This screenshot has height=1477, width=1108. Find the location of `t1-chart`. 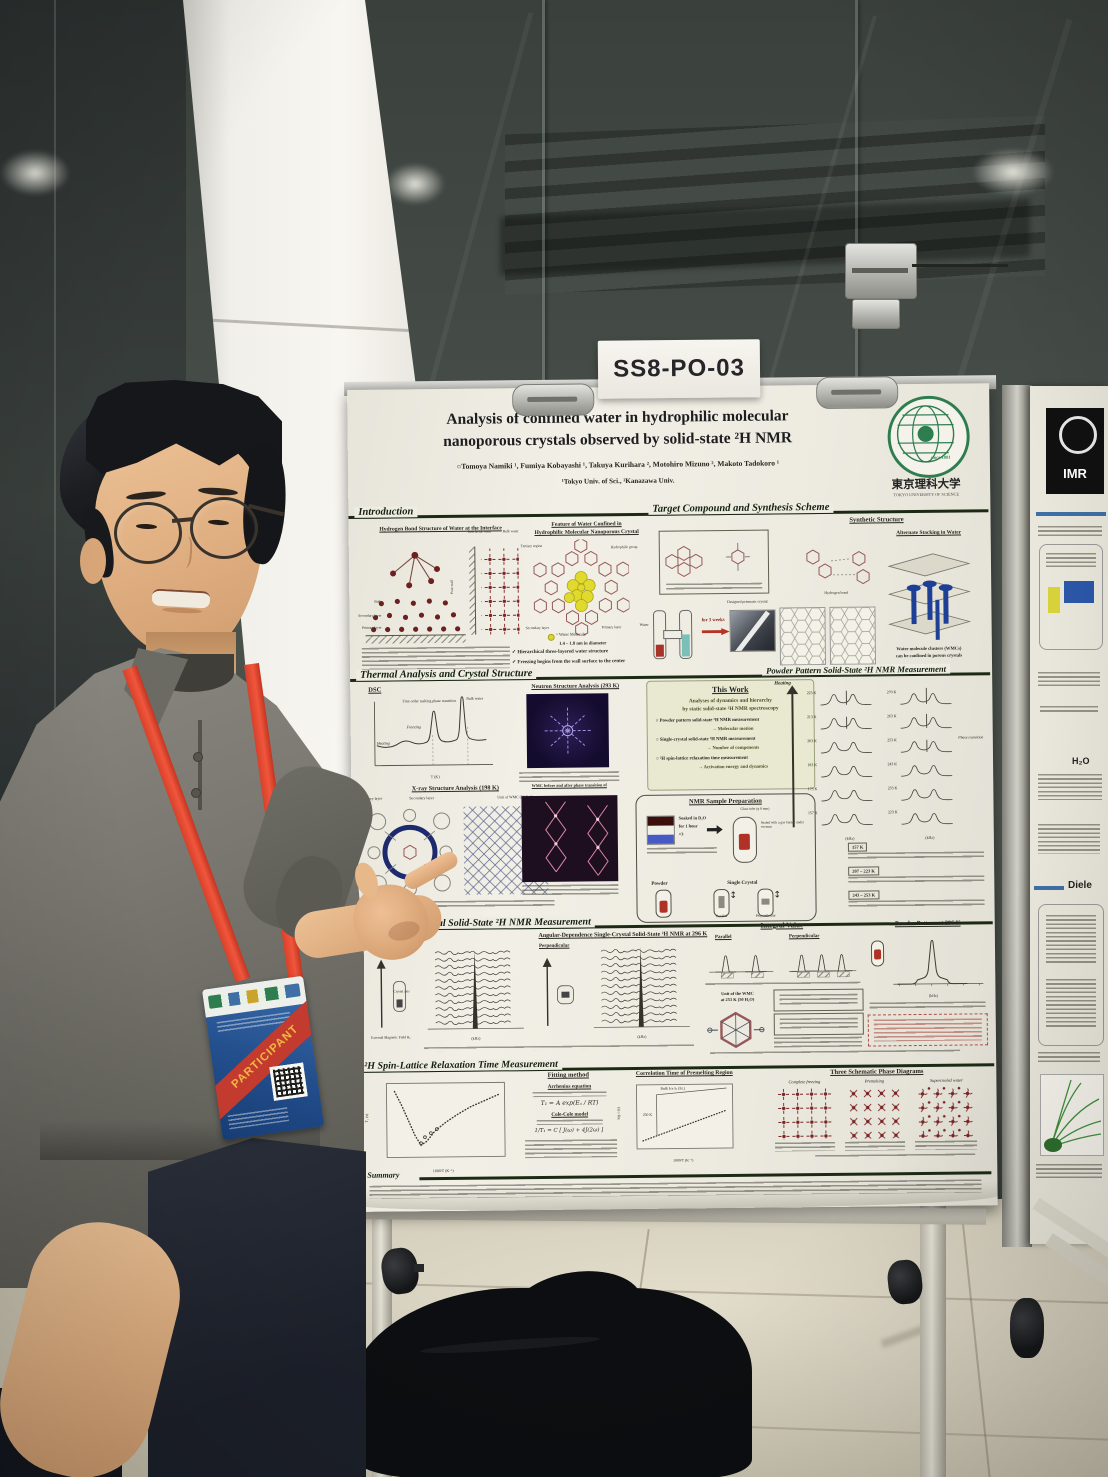

t1-chart is located at coordinates (445, 1120).